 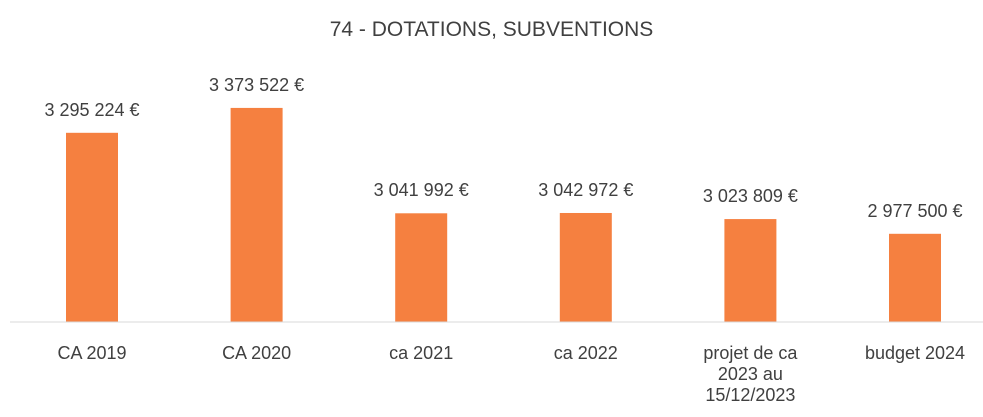 What do you see at coordinates (421, 353) in the screenshot?
I see `x-tick-label: ca 2021` at bounding box center [421, 353].